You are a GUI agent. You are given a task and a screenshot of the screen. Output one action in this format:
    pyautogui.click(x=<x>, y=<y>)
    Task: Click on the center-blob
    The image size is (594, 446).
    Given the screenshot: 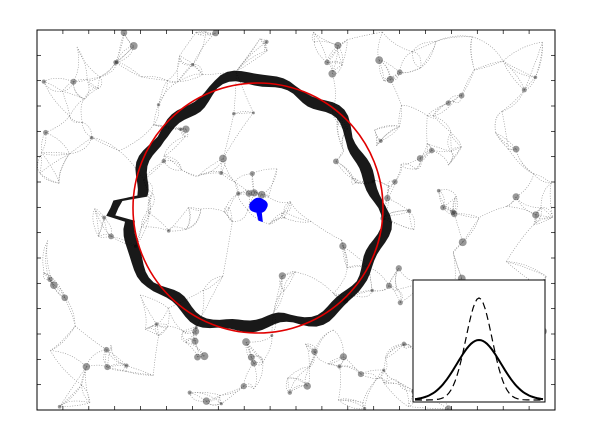 What is the action you would take?
    pyautogui.click(x=258, y=210)
    